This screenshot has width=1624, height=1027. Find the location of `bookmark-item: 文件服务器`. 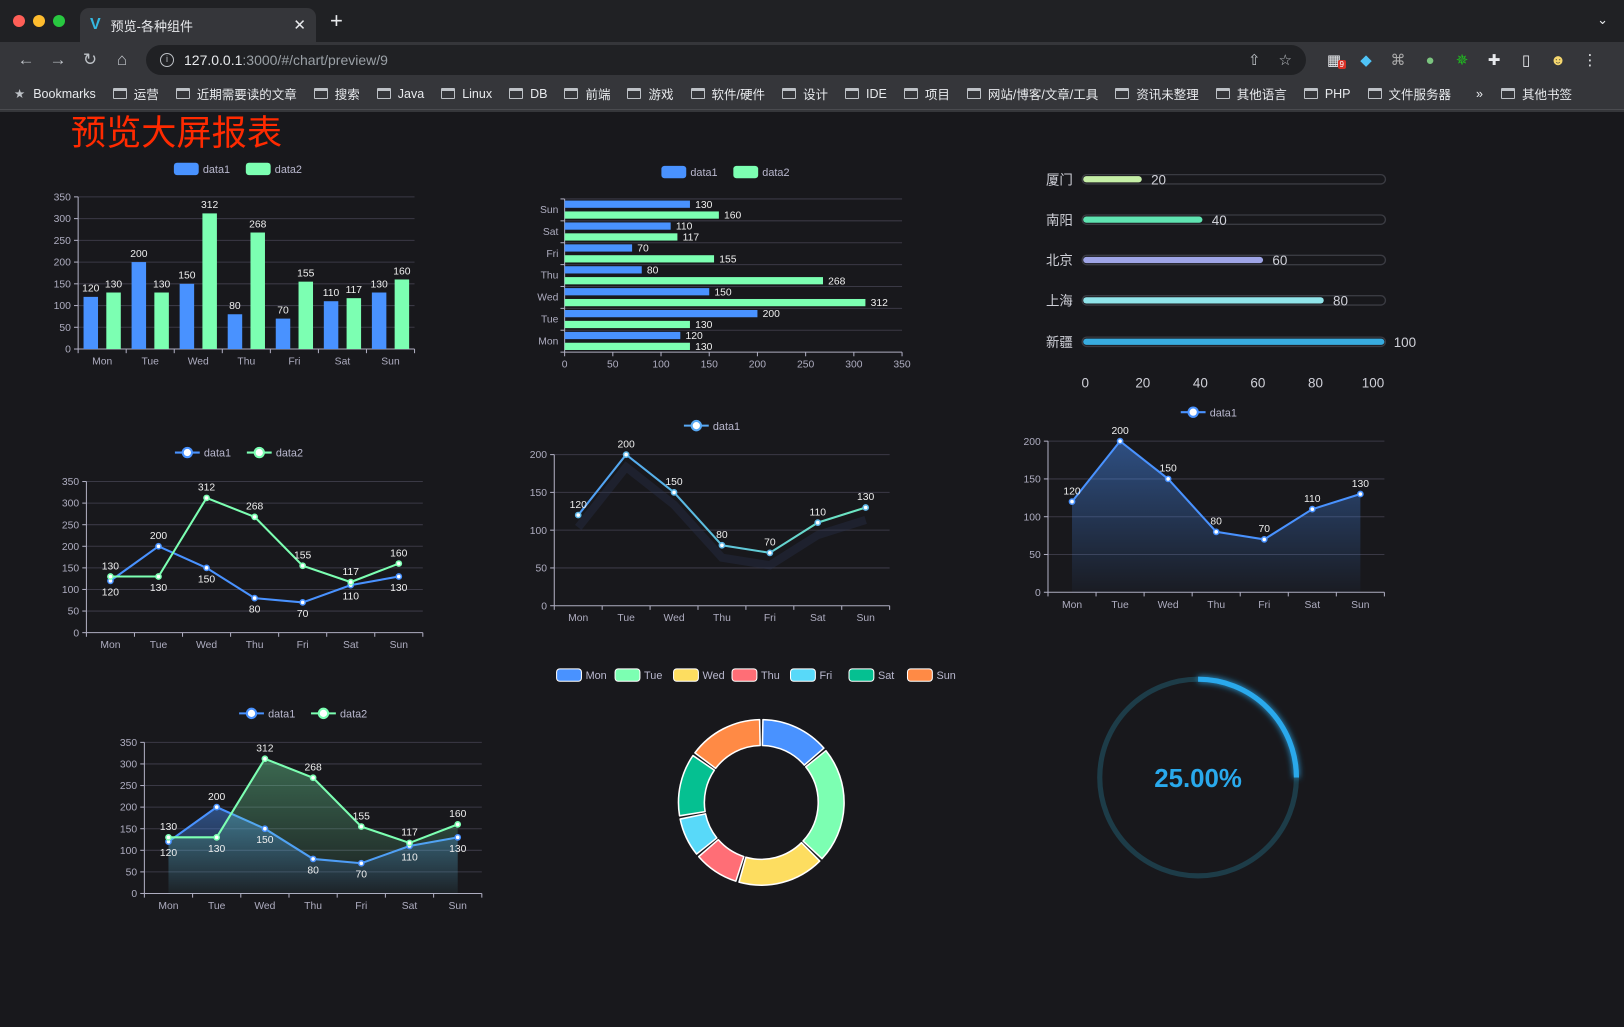

bookmark-item: 文件服务器 is located at coordinates (1409, 93).